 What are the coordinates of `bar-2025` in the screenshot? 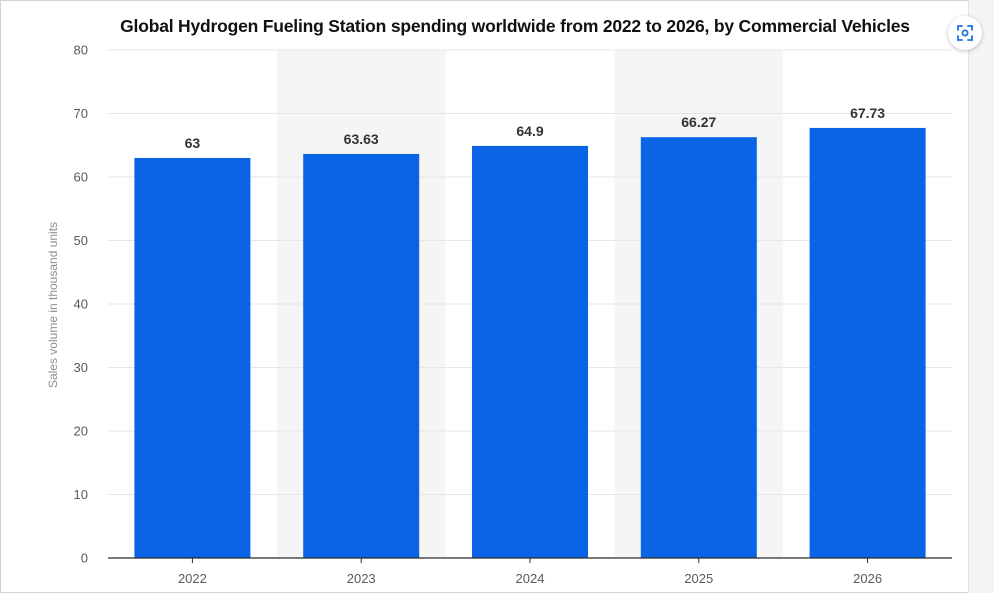 It's located at (698, 348).